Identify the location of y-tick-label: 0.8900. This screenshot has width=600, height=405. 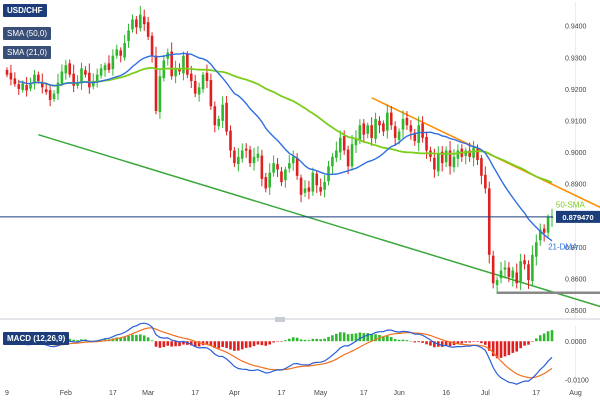
(576, 185).